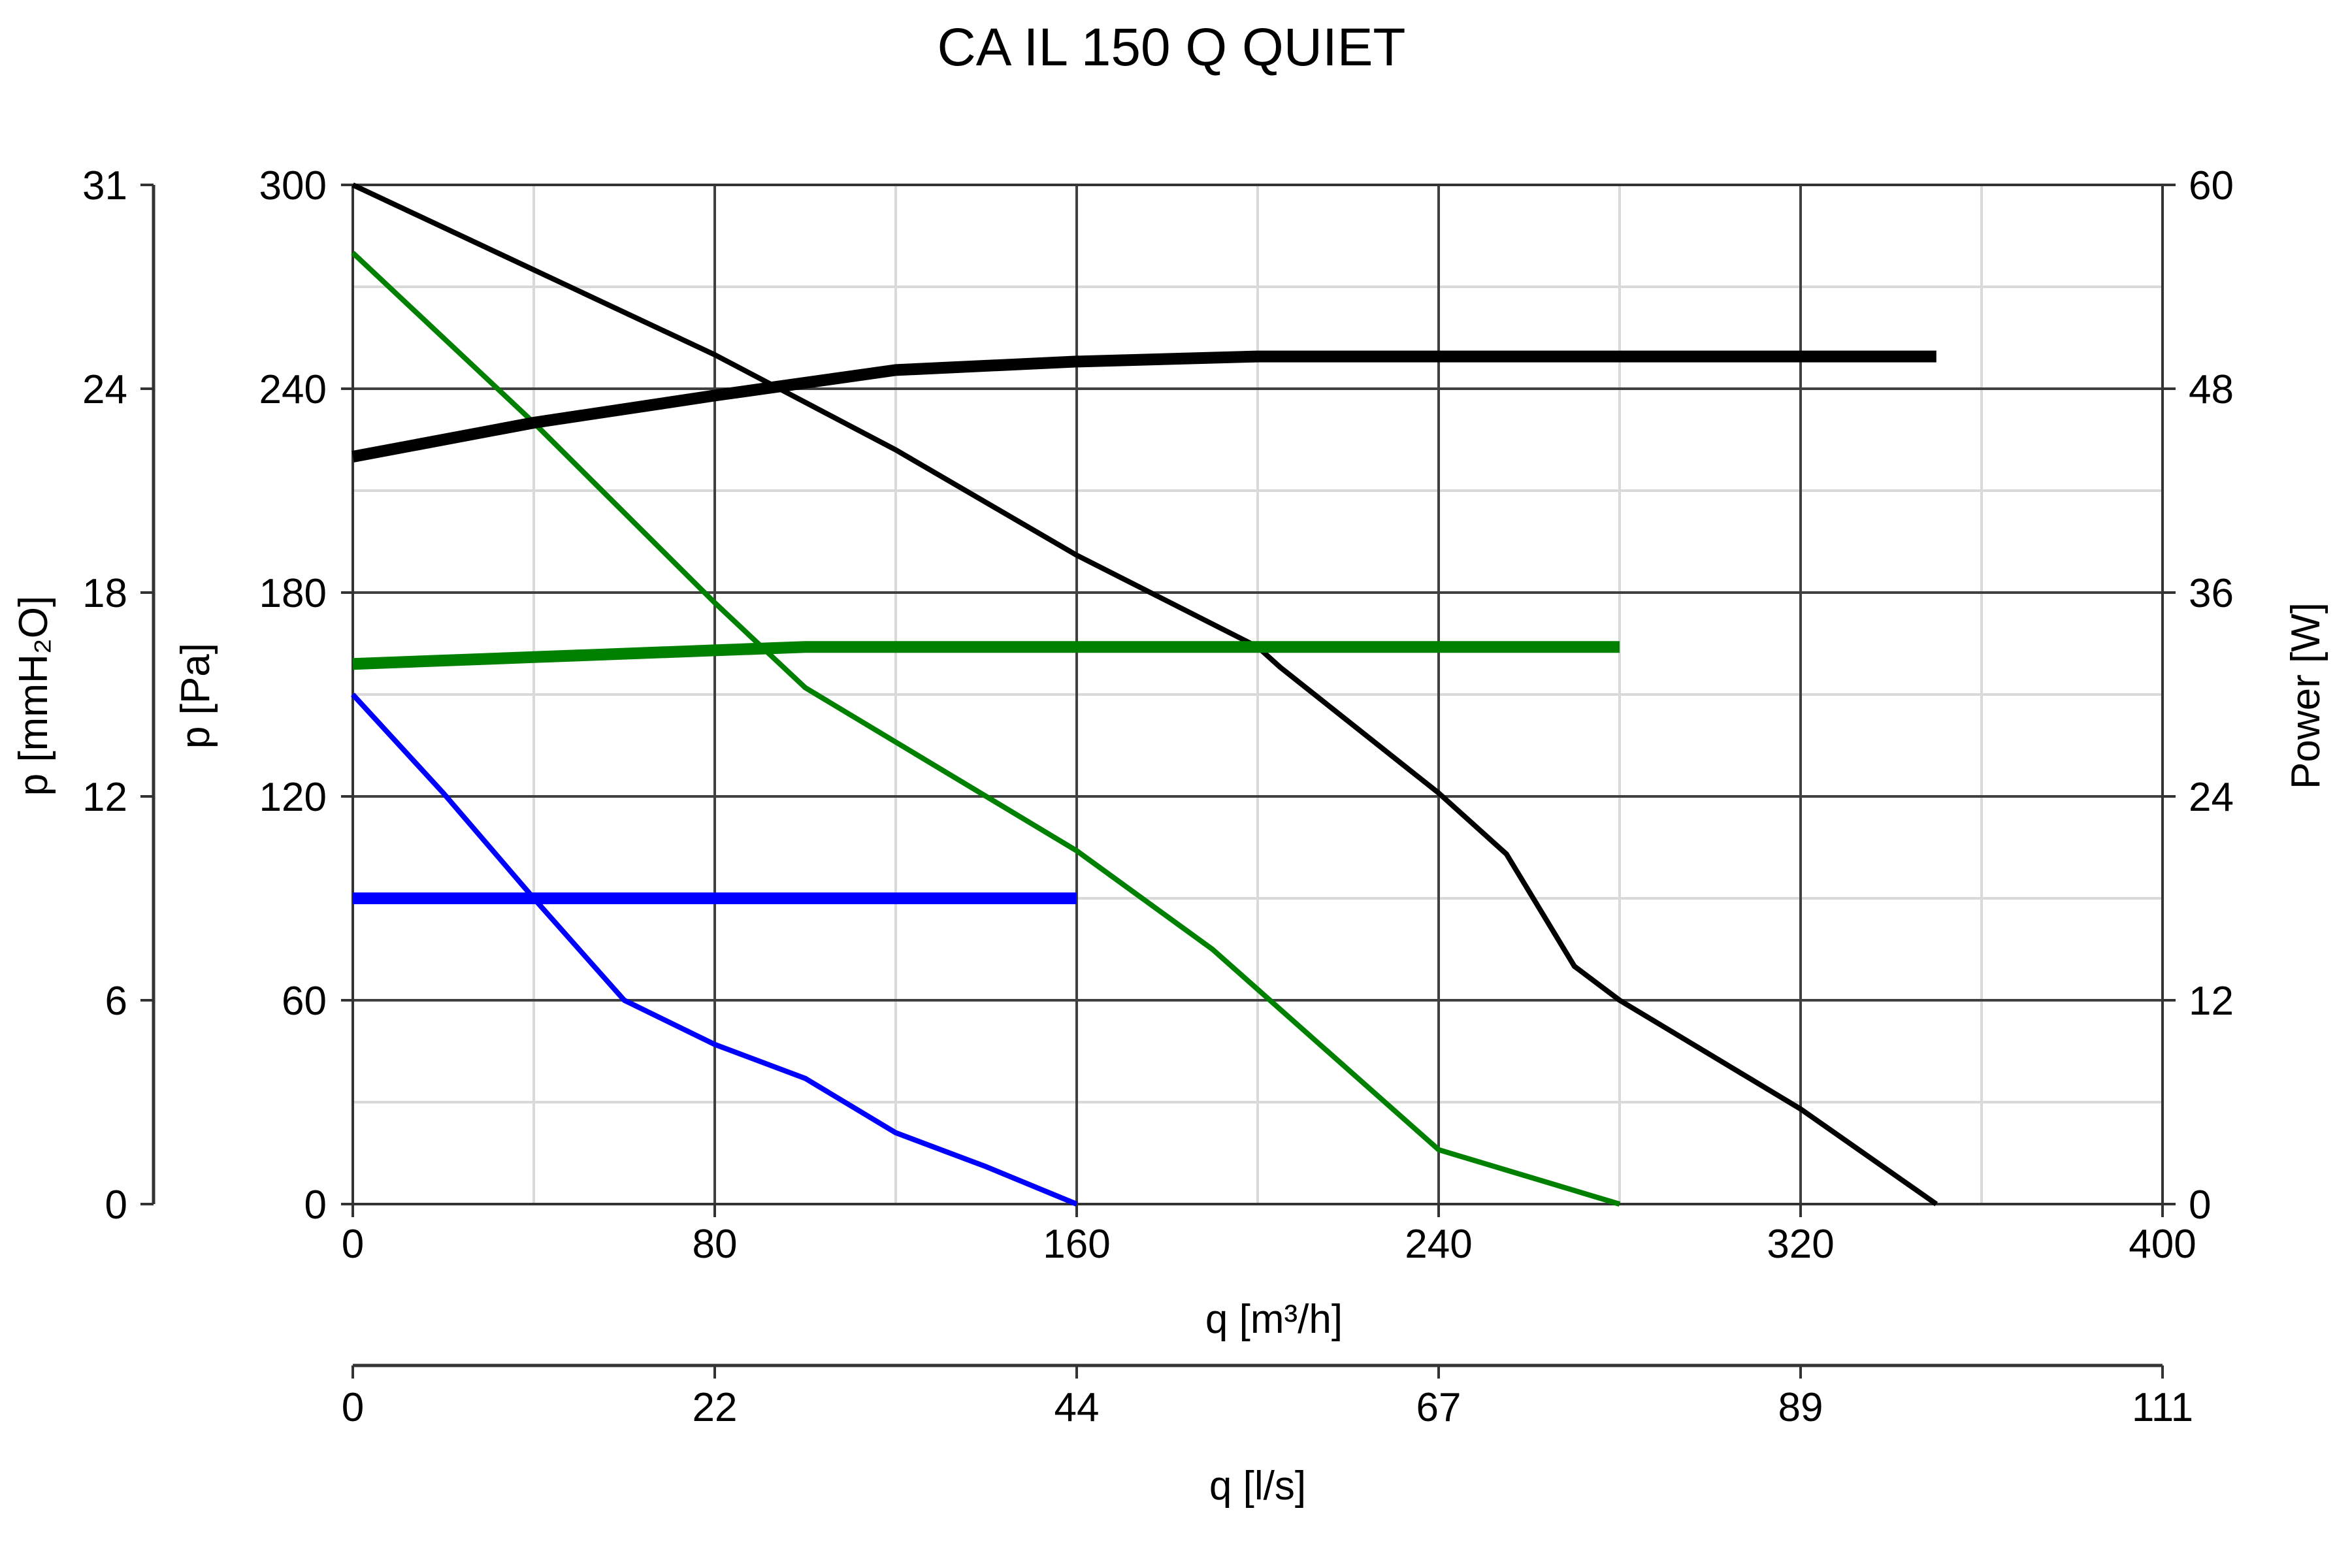  I want to click on mm-tick-label: 0, so click(116, 1205).